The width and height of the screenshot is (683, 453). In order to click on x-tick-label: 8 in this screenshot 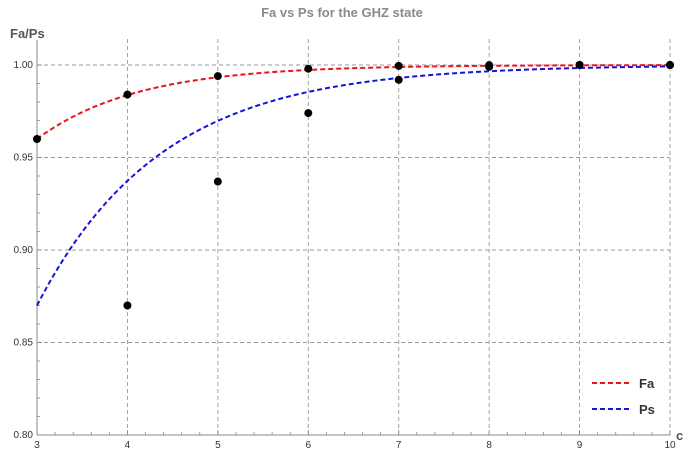, I will do `click(489, 445)`.